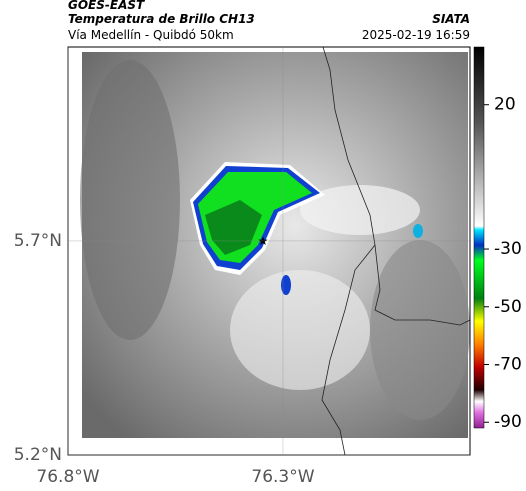 This screenshot has height=491, width=526. I want to click on colorbar, so click(479, 237).